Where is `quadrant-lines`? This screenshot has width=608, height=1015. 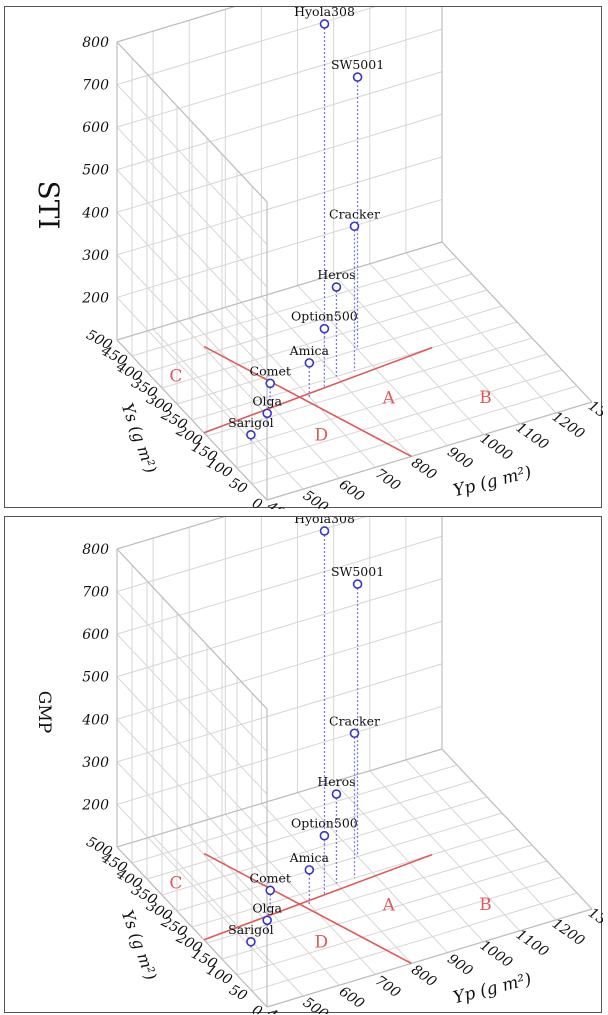
quadrant-lines is located at coordinates (318, 908).